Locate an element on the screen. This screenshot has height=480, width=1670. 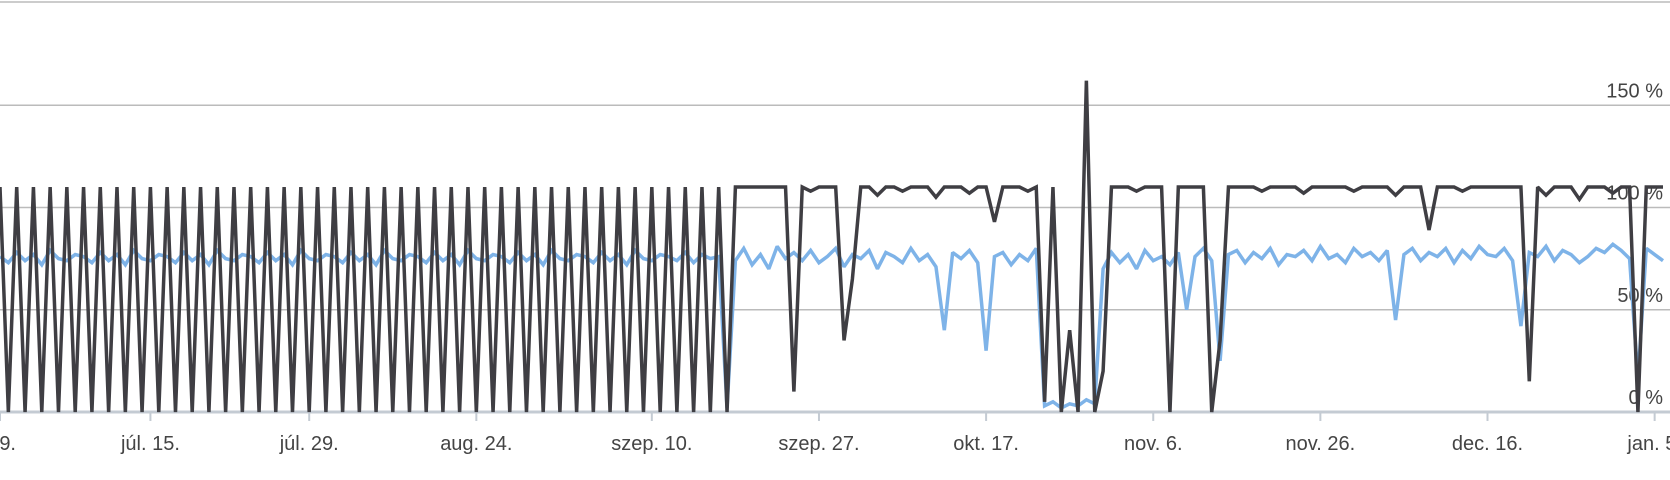
x-tick-label: 9. is located at coordinates (8, 444).